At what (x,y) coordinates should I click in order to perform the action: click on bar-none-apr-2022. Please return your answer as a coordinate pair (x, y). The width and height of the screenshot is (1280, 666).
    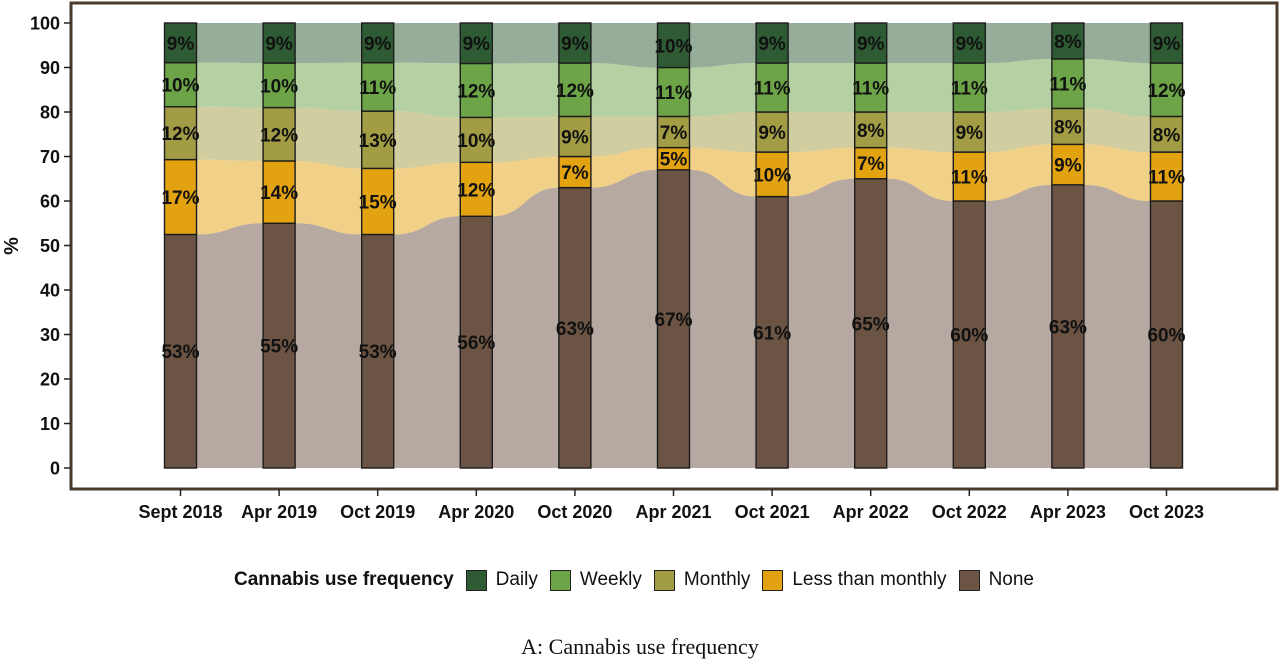
    Looking at the image, I should click on (871, 323).